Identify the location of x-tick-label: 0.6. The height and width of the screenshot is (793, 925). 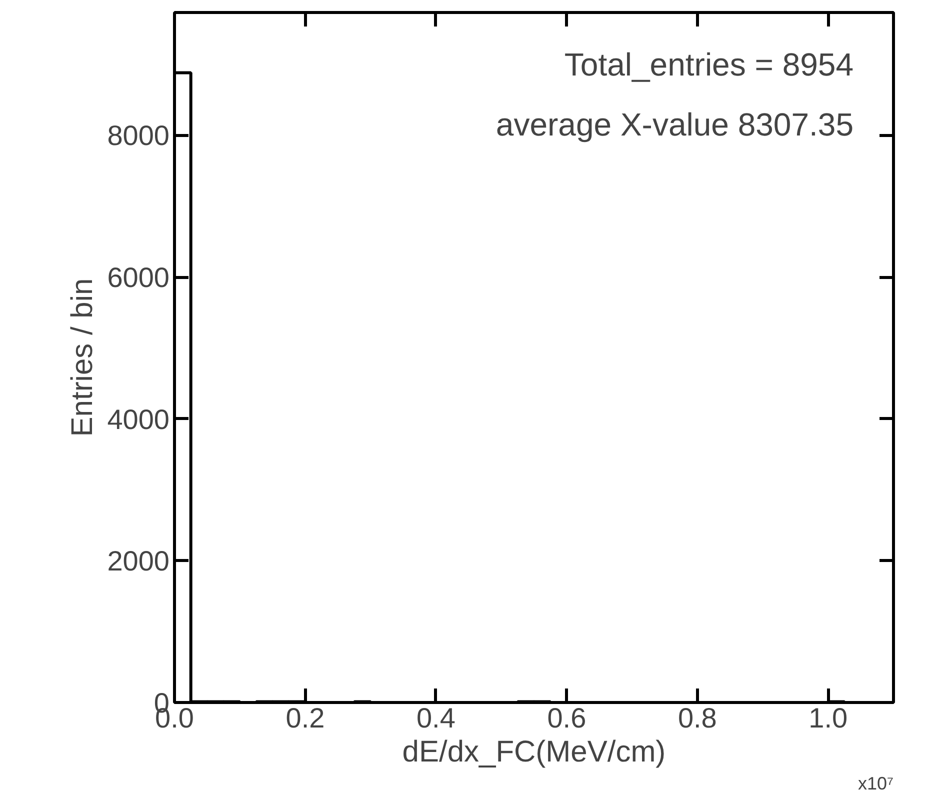
(566, 718).